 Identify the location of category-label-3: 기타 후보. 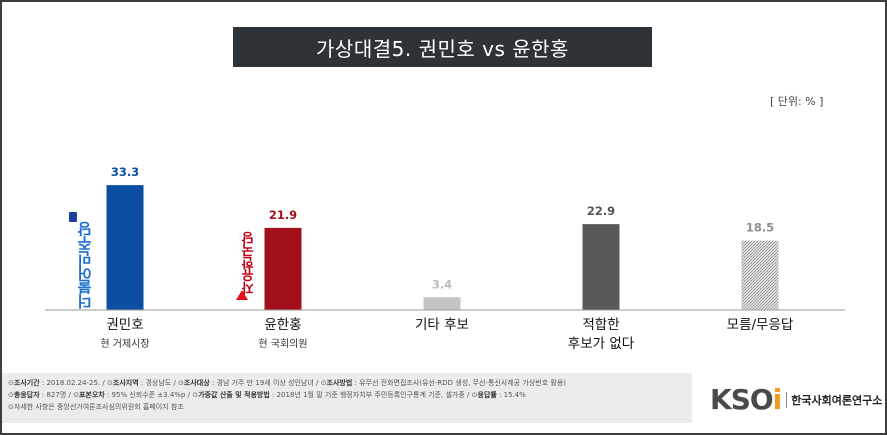
(442, 325).